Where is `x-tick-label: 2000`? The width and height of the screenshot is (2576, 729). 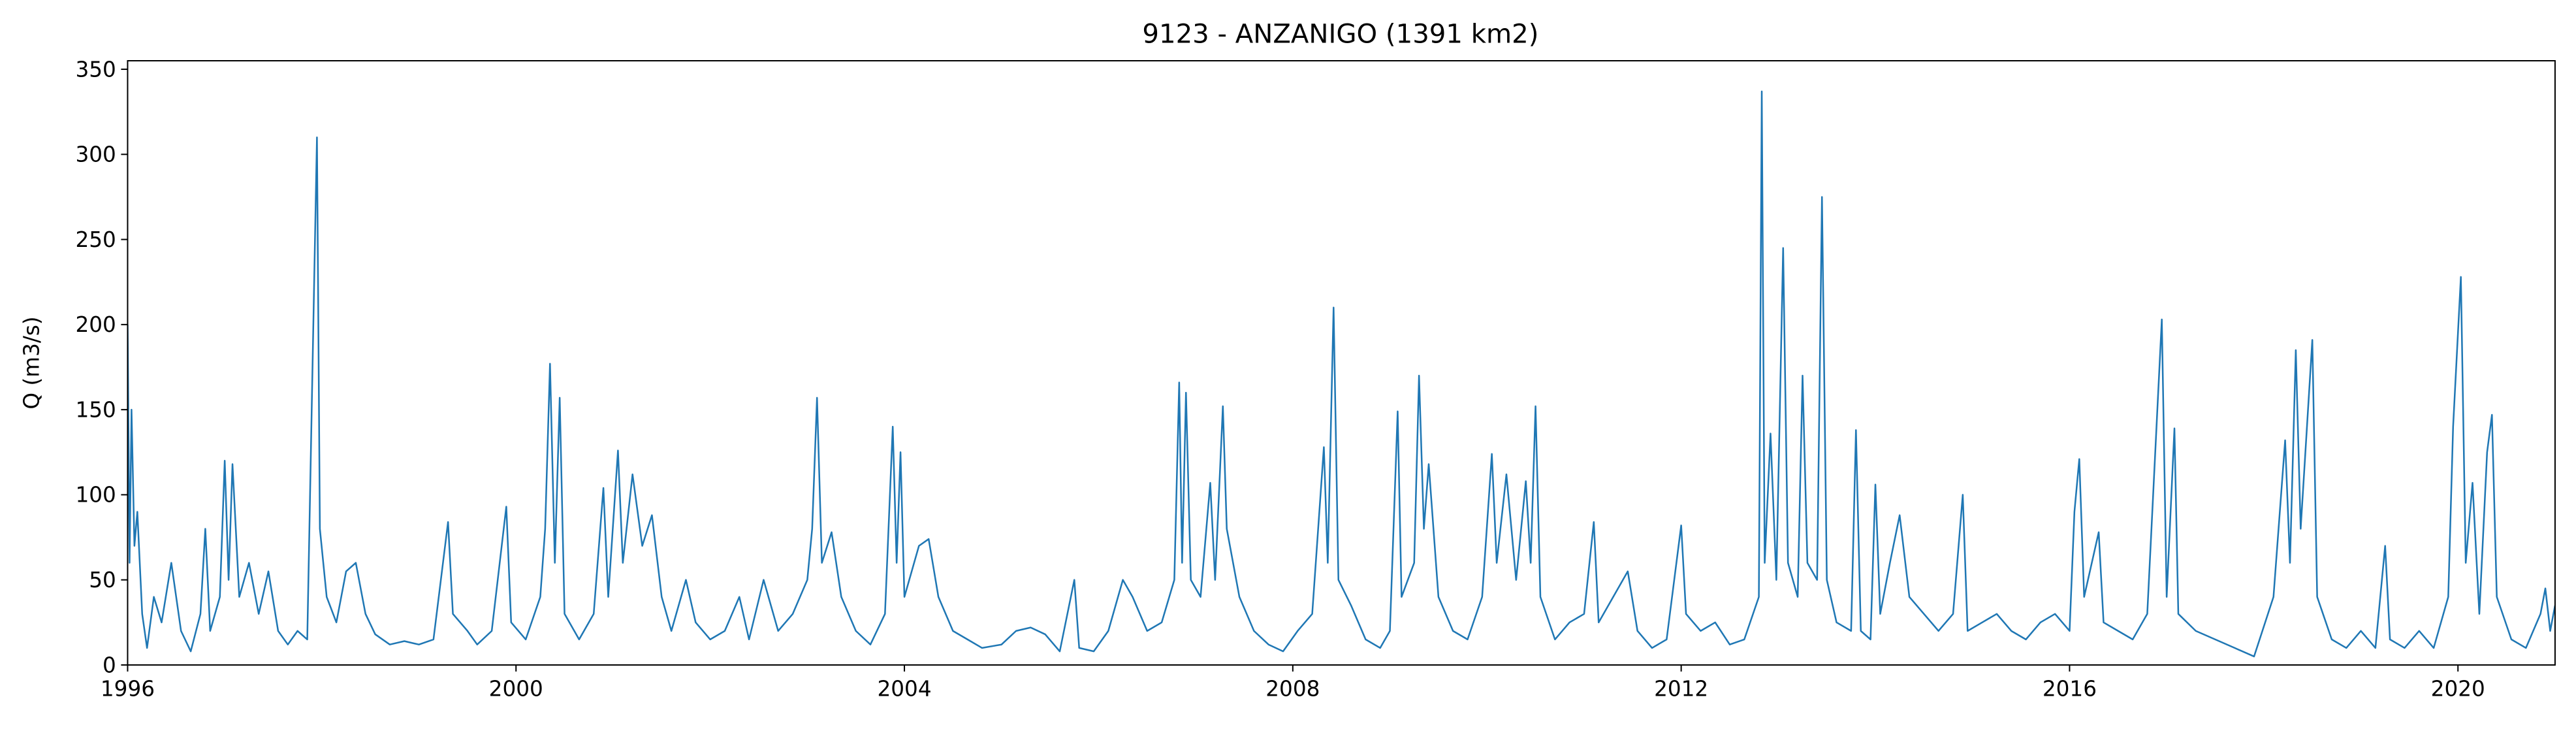
x-tick-label: 2000 is located at coordinates (516, 689).